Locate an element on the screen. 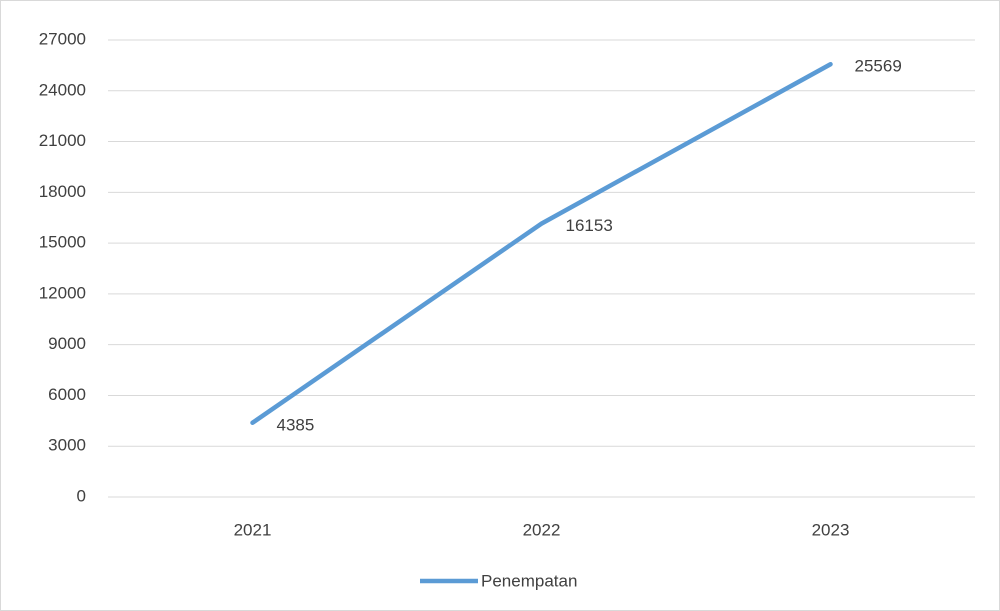 This screenshot has width=1000, height=611. y-tick-label: 24000 is located at coordinates (62, 89).